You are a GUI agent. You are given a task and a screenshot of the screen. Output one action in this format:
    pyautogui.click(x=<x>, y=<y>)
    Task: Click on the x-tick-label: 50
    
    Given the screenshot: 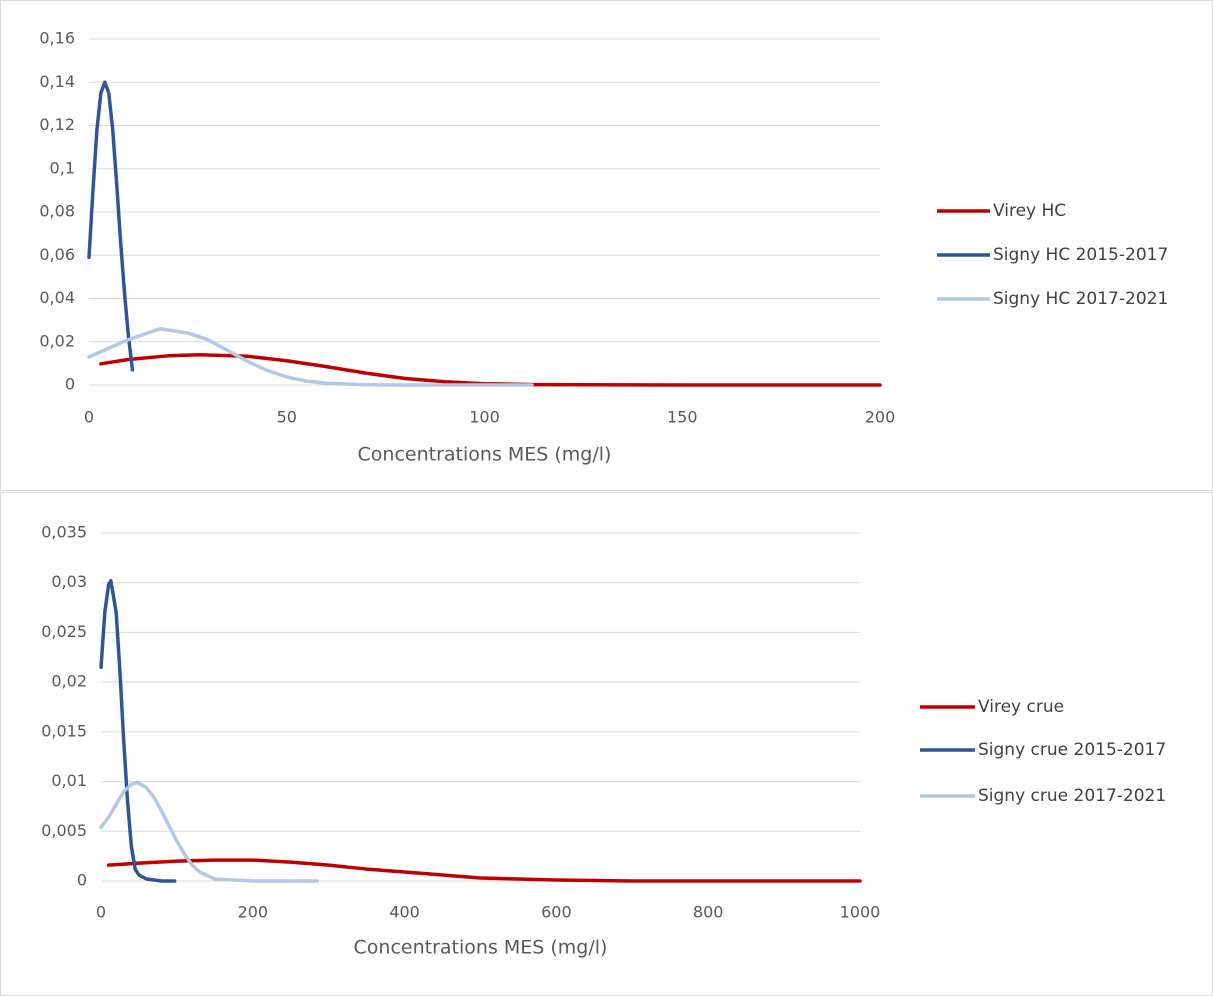 What is the action you would take?
    pyautogui.click(x=287, y=417)
    